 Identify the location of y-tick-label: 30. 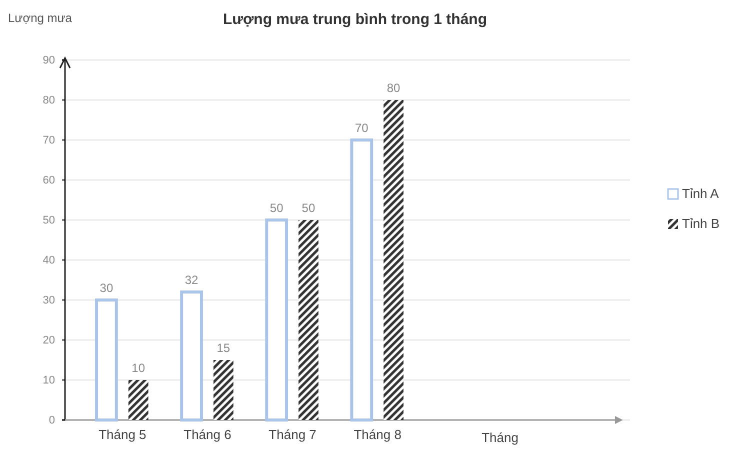
(48, 300).